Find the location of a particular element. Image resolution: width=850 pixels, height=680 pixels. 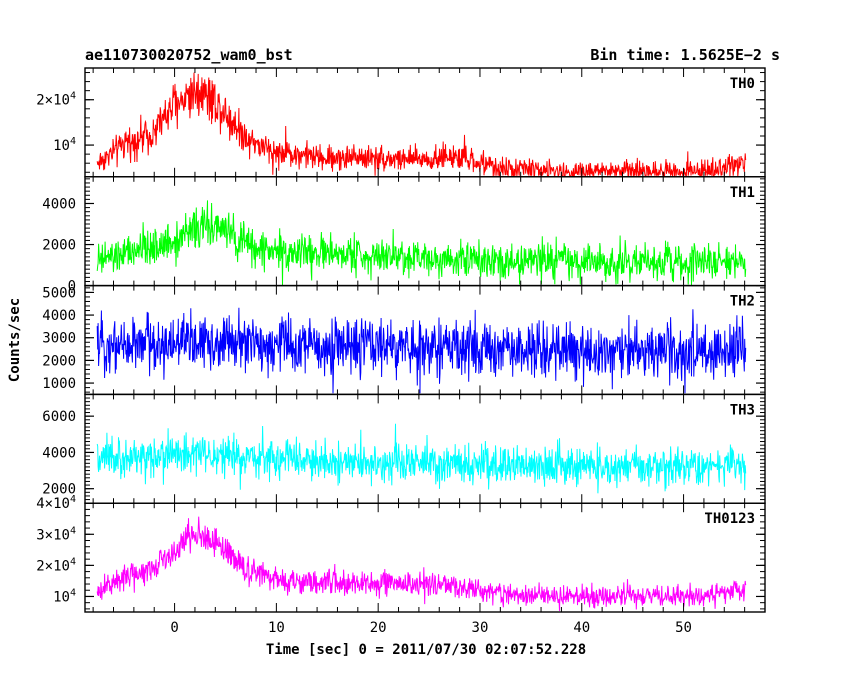

y-tick-label: 0 is located at coordinates (72, 287).